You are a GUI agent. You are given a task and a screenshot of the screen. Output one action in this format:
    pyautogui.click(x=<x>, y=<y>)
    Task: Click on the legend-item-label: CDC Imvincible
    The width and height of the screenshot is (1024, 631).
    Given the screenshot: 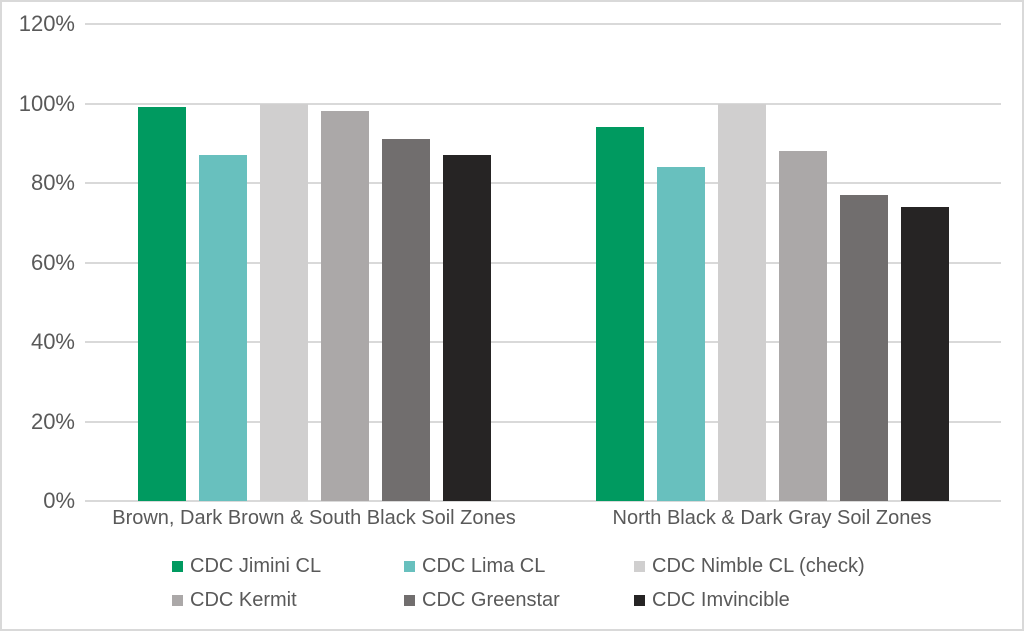 What is the action you would take?
    pyautogui.click(x=721, y=600)
    